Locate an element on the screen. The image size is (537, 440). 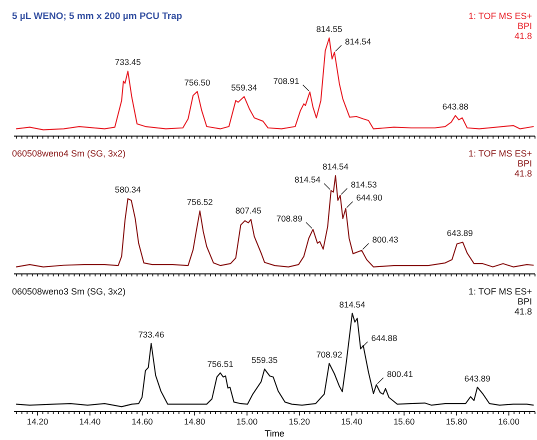
x-axis-title: Time is located at coordinates (274, 433).